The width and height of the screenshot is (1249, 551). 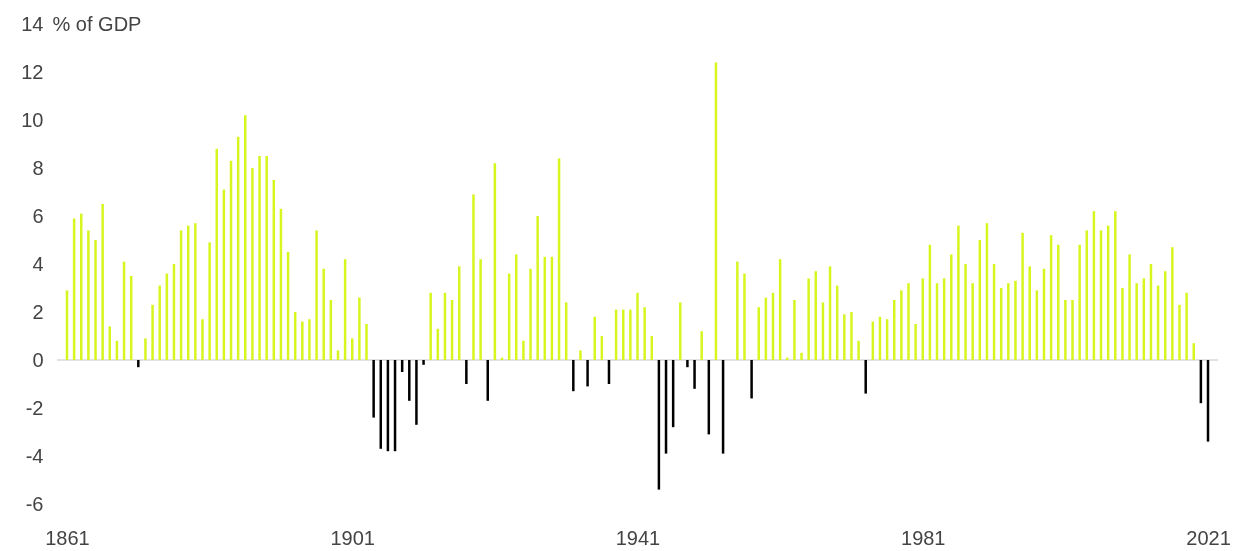 What do you see at coordinates (38, 215) in the screenshot?
I see `y-tick-label: 6` at bounding box center [38, 215].